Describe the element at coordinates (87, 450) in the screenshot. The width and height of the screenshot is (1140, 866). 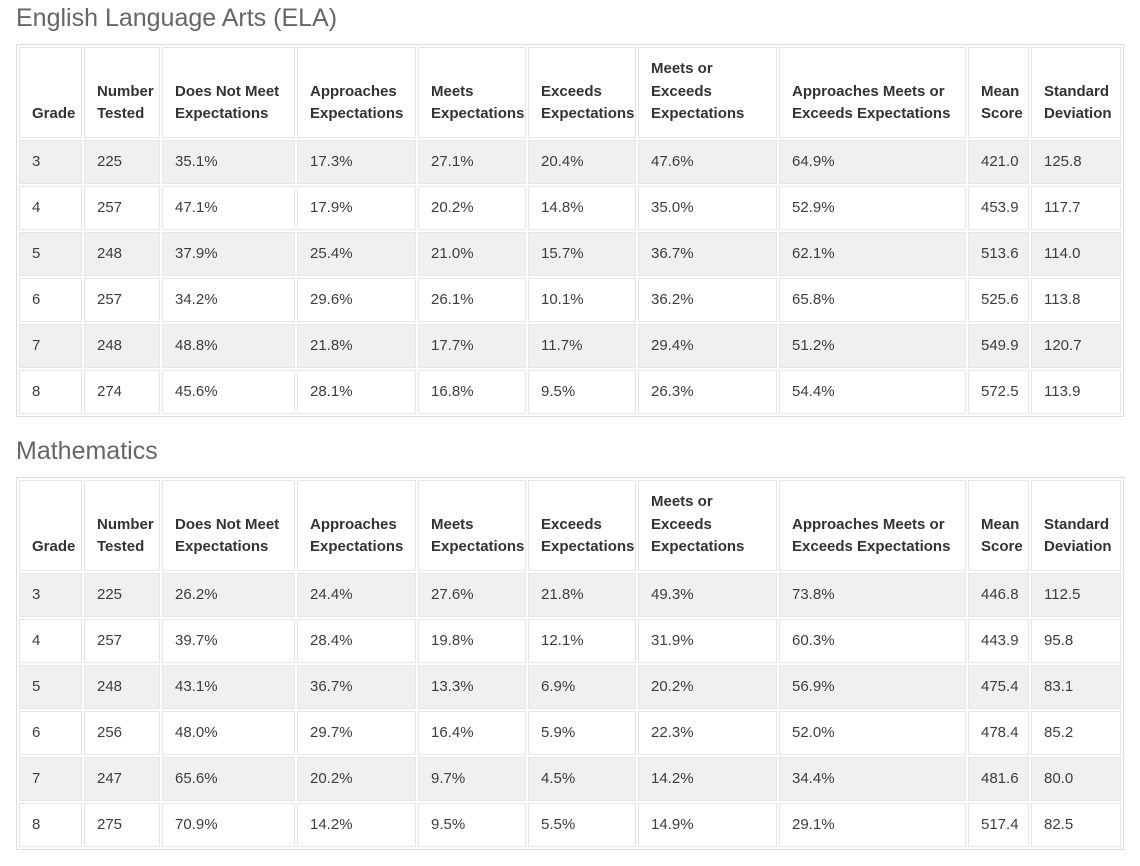
I see `section-title-mathematics: Mathematics` at that location.